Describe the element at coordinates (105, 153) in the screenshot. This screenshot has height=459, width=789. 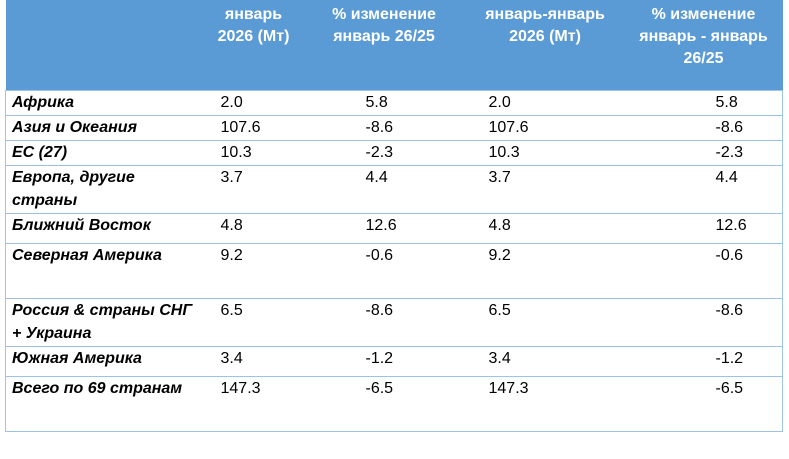
I see `region-cell: ЕС (27)` at that location.